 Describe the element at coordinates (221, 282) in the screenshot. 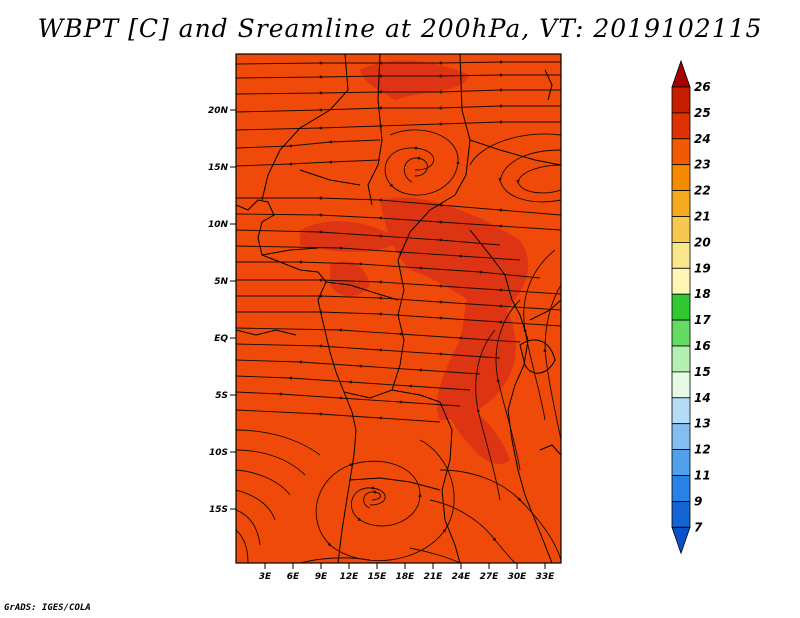

I see `lat-label-5n: 5N` at that location.